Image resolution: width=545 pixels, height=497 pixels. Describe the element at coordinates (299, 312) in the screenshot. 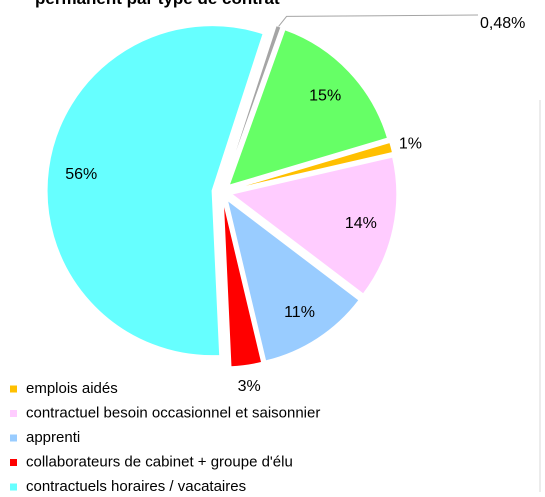

I see `data-label: 11%` at that location.